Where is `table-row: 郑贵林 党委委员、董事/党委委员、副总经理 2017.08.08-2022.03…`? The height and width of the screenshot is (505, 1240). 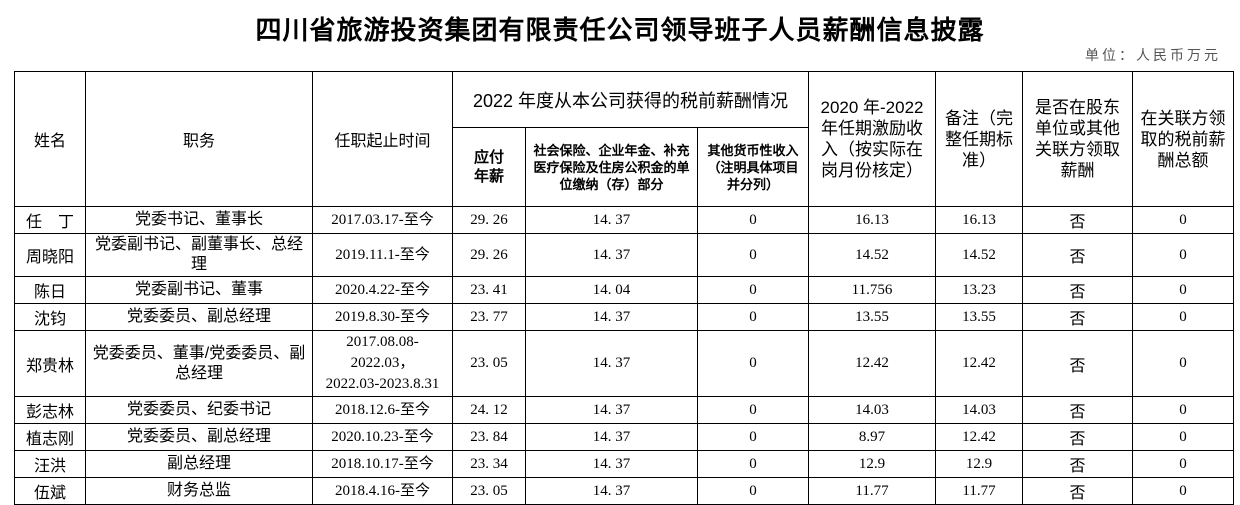
table-row: 郑贵林 党委委员、董事/党委委员、副总经理 2017.08.08-2022.03… is located at coordinates (624, 363).